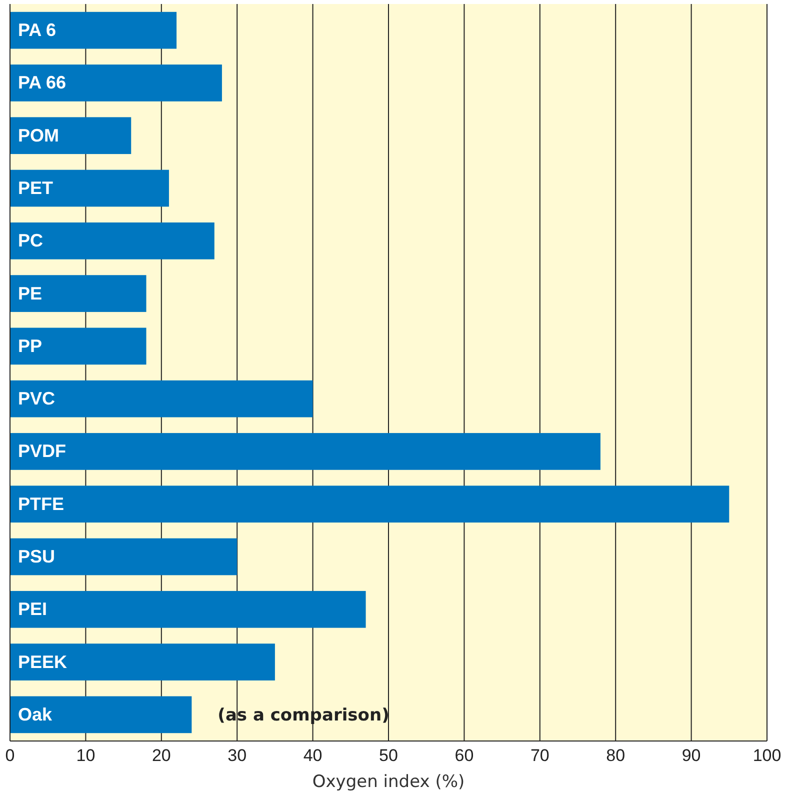 This screenshot has height=793, width=793. Describe the element at coordinates (312, 756) in the screenshot. I see `x-tick-label: 40` at that location.